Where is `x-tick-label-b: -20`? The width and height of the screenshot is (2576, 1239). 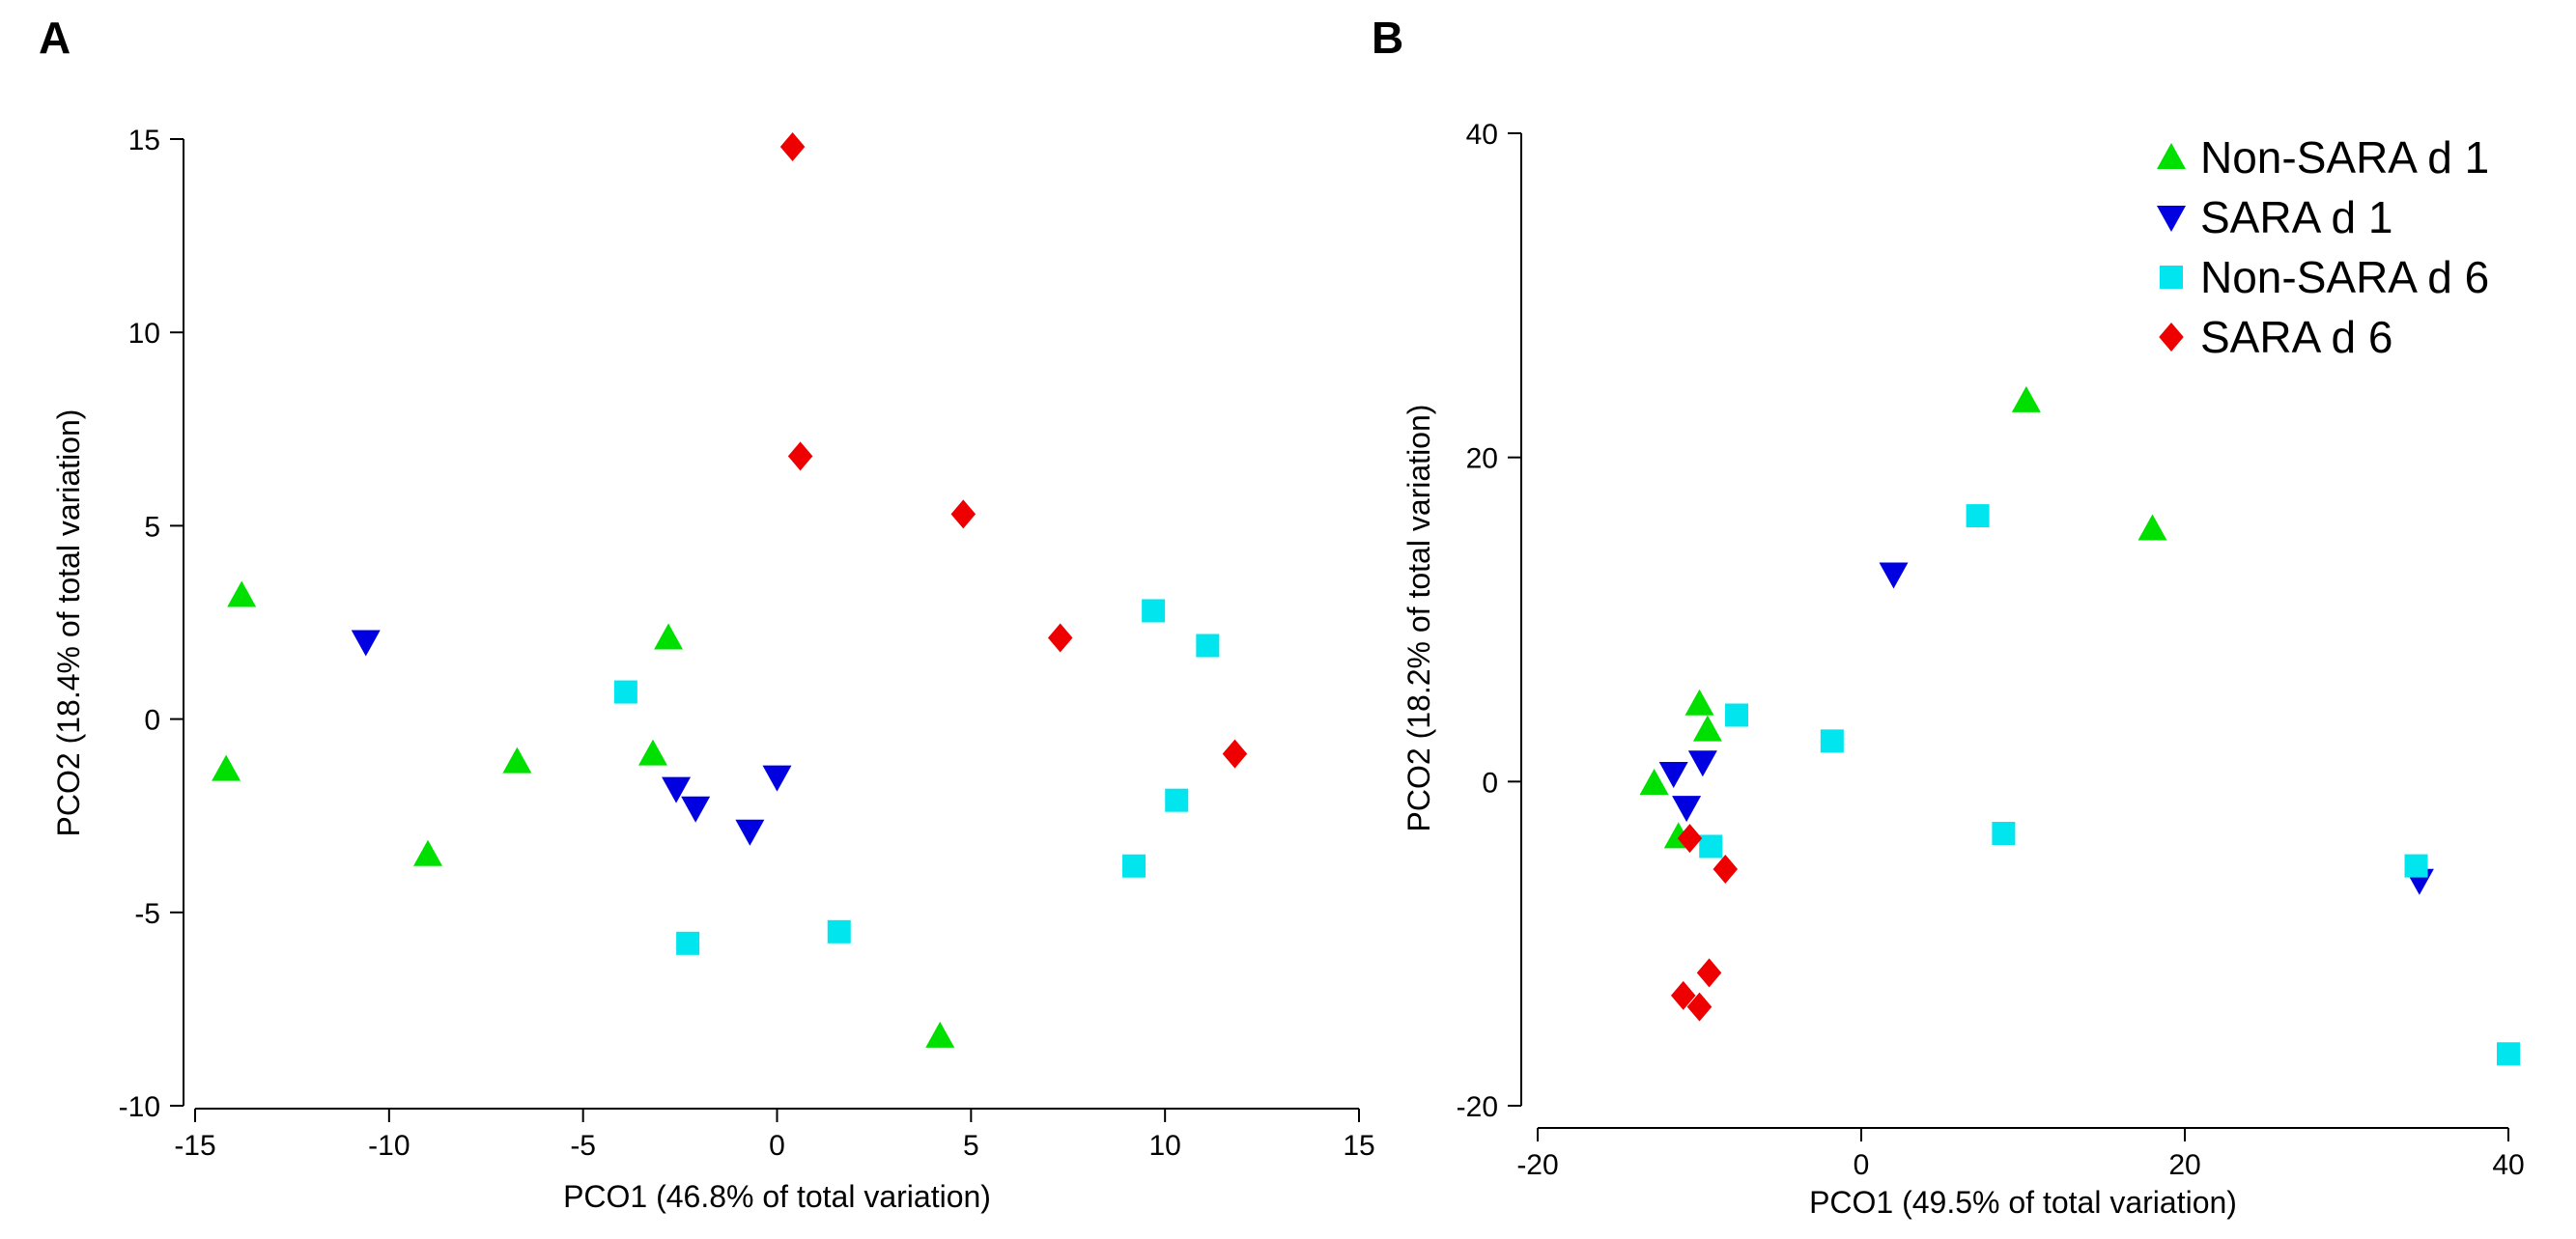
x-tick-label-b: -20 is located at coordinates (1537, 1165).